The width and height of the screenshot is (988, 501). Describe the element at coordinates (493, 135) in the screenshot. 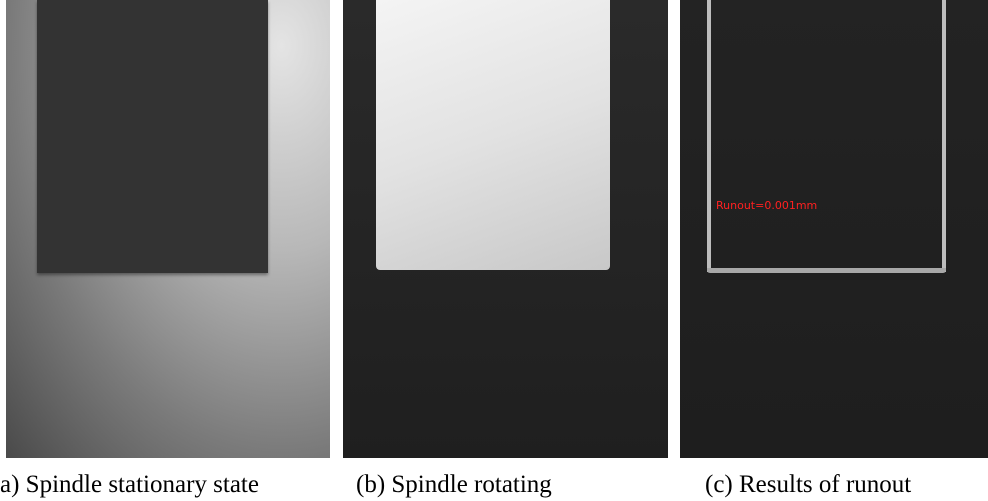

I see `tool-light` at that location.